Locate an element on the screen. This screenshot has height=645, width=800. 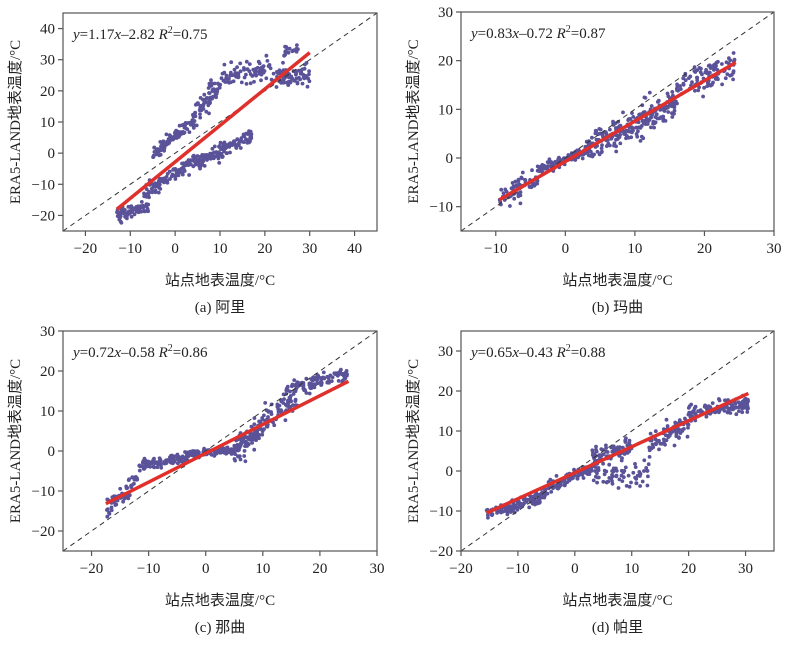
y-tick-label: −20 is located at coordinates (441, 552).